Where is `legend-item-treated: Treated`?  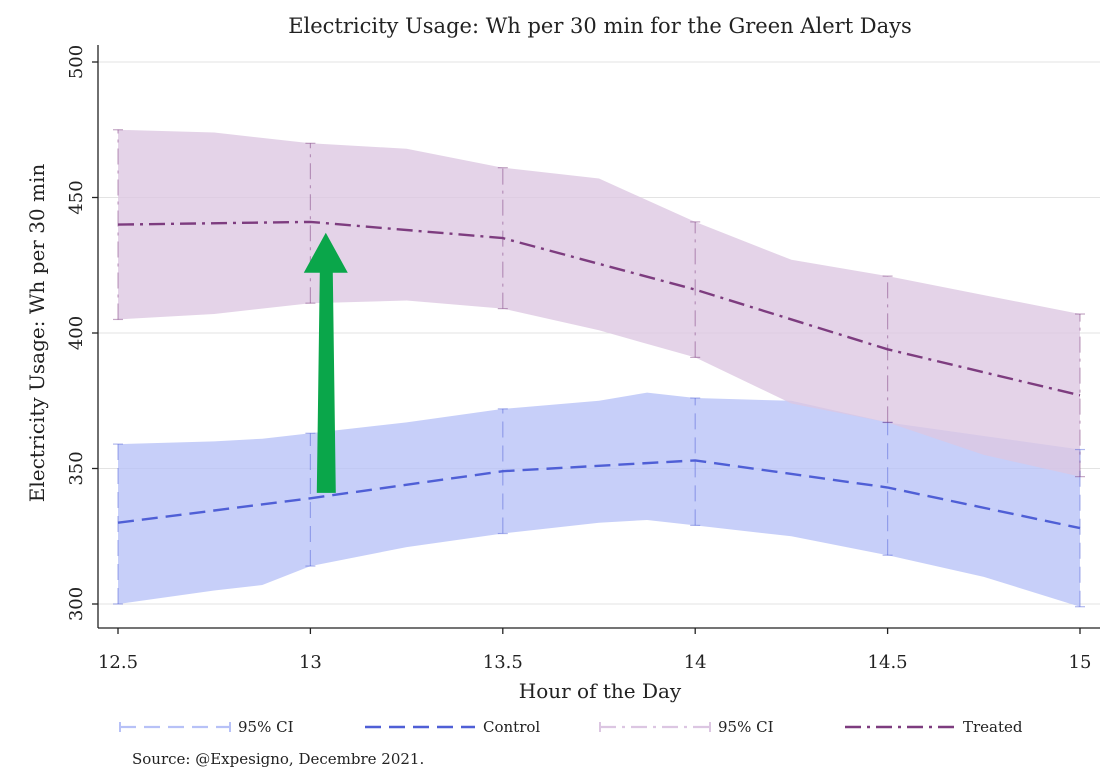 legend-item-treated: Treated is located at coordinates (934, 727).